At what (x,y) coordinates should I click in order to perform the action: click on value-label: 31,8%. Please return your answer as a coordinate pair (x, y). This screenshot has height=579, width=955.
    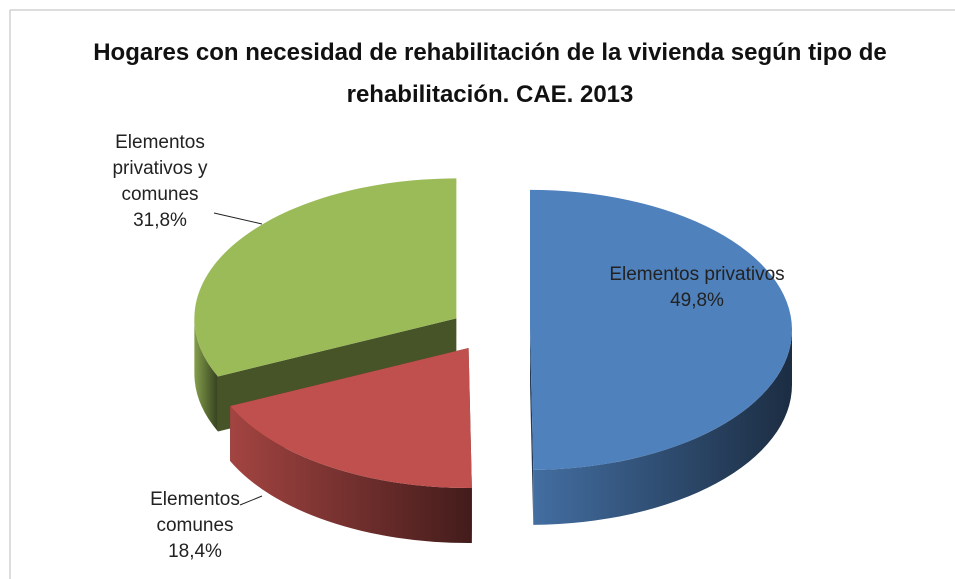
    Looking at the image, I should click on (160, 220).